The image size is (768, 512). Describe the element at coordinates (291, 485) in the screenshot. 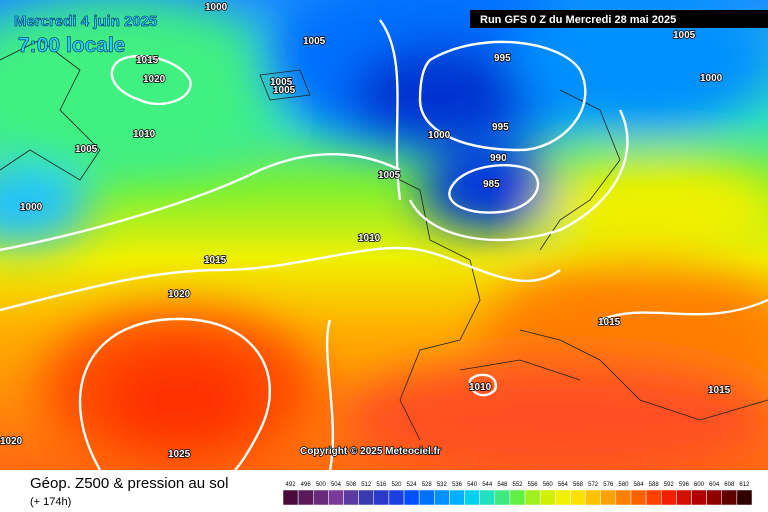

I see `colorbar-label: 492` at that location.